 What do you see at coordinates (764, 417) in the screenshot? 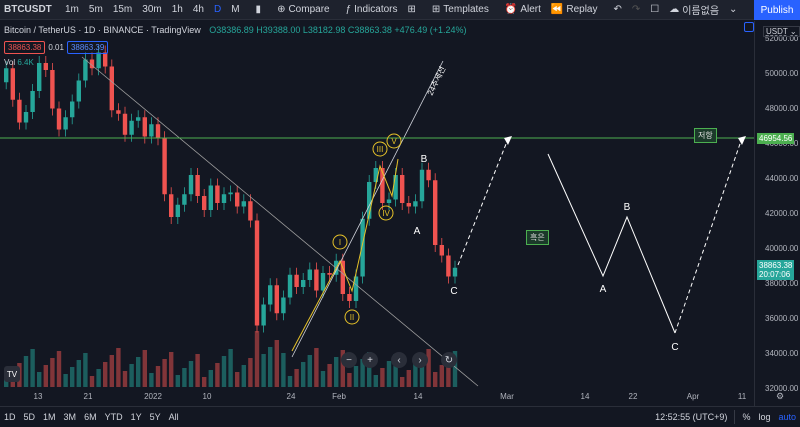
I see `log-toggle: log` at bounding box center [764, 417].